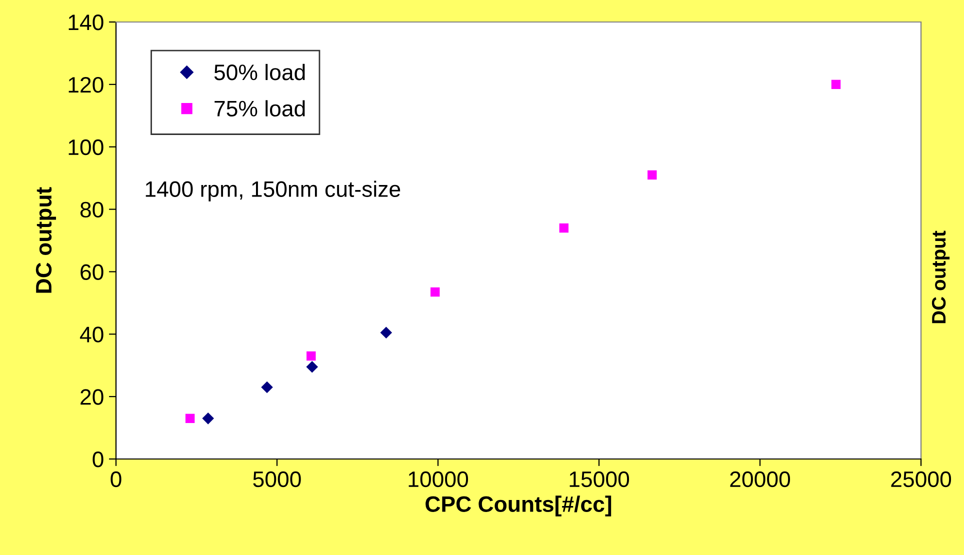  I want to click on y-tick-label: 40, so click(92, 334).